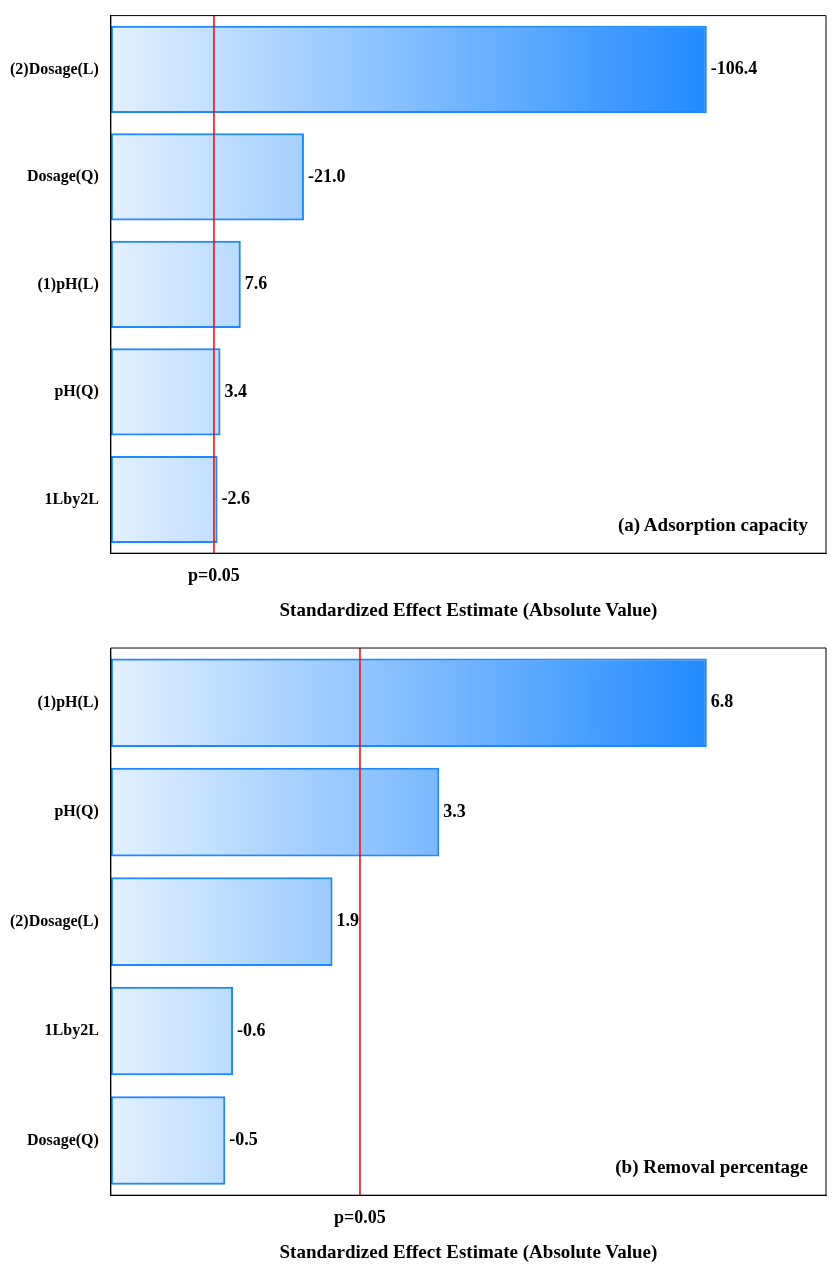 This screenshot has height=1272, width=834. I want to click on annotation: 7.6, so click(256, 283).